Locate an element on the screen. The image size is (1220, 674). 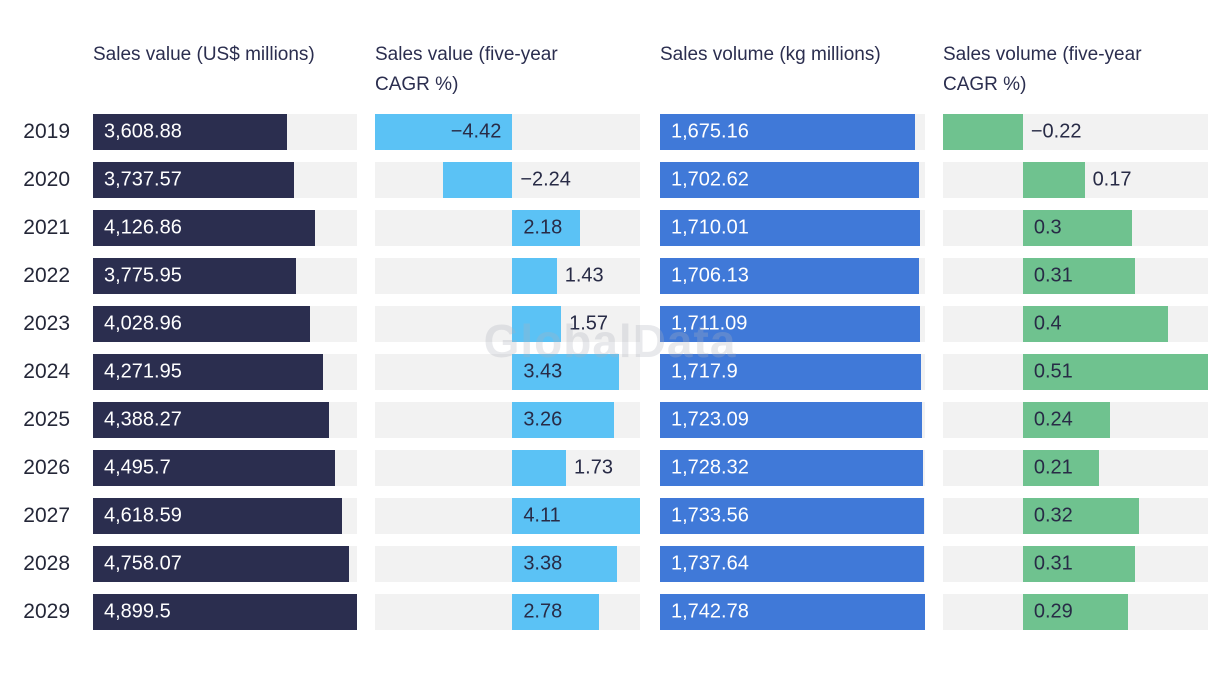
bar-track: 1,675.16 is located at coordinates (792, 132).